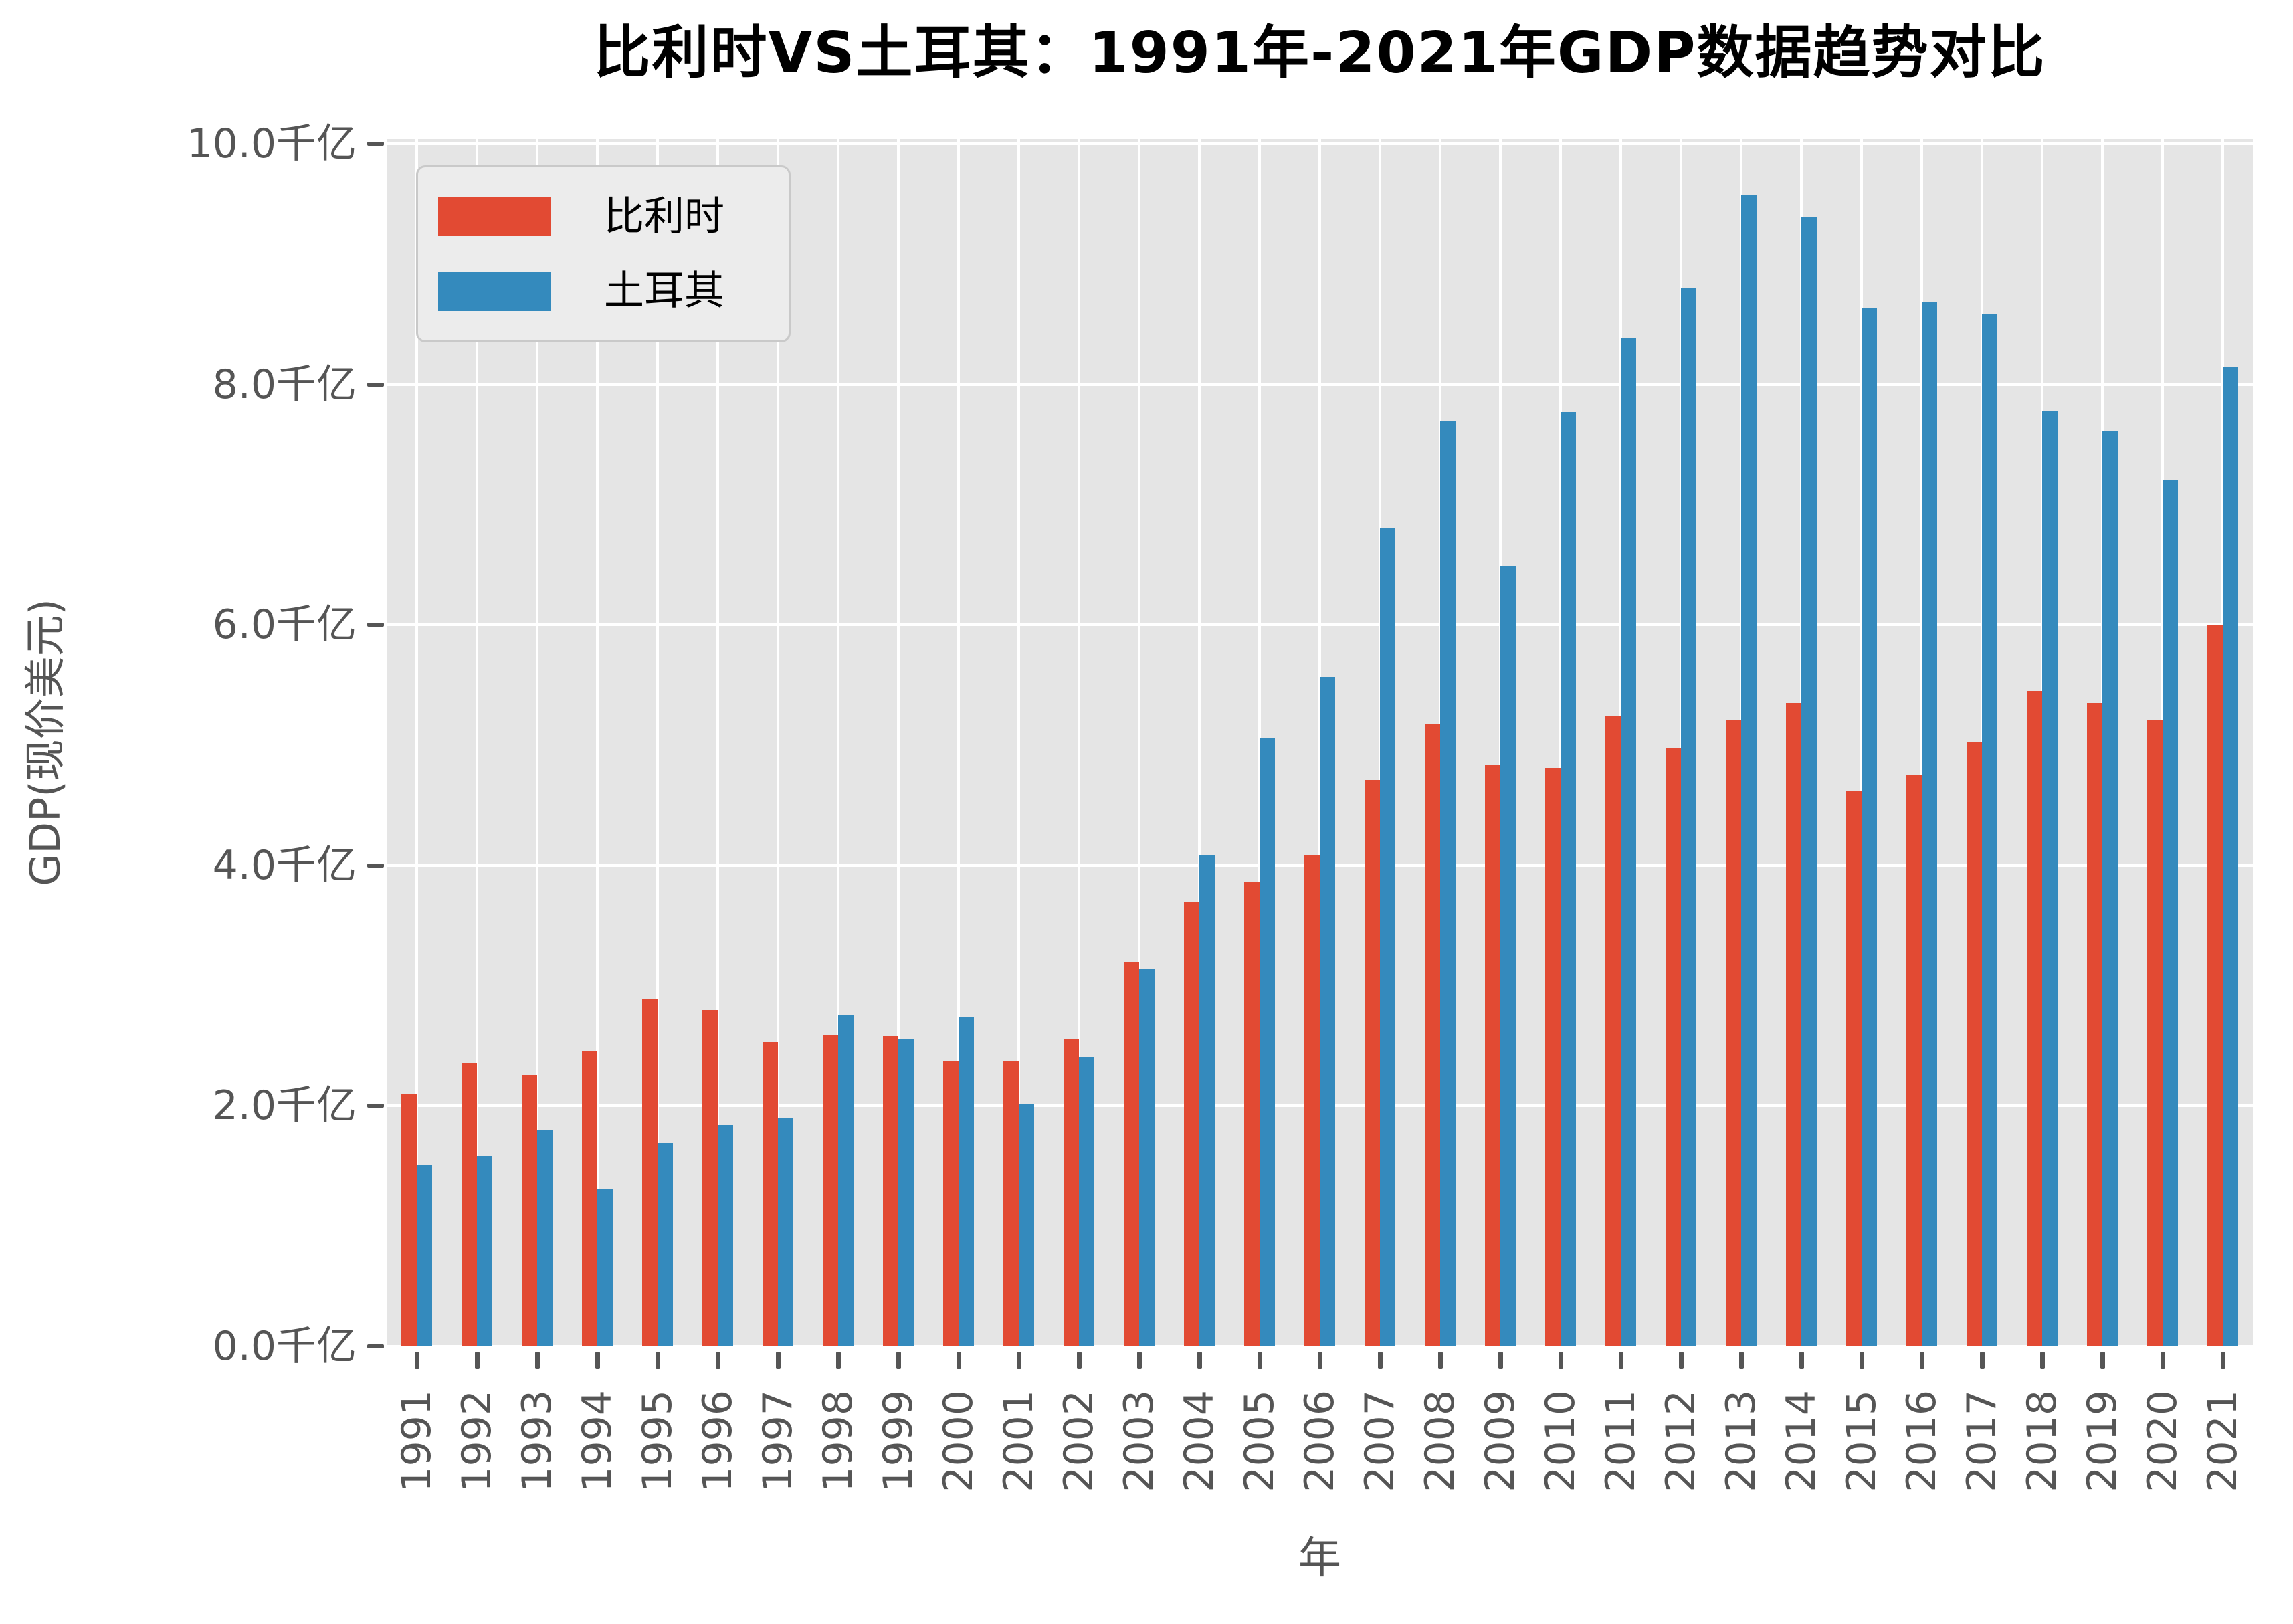  What do you see at coordinates (1448, 883) in the screenshot?
I see `bar-series1-2008` at bounding box center [1448, 883].